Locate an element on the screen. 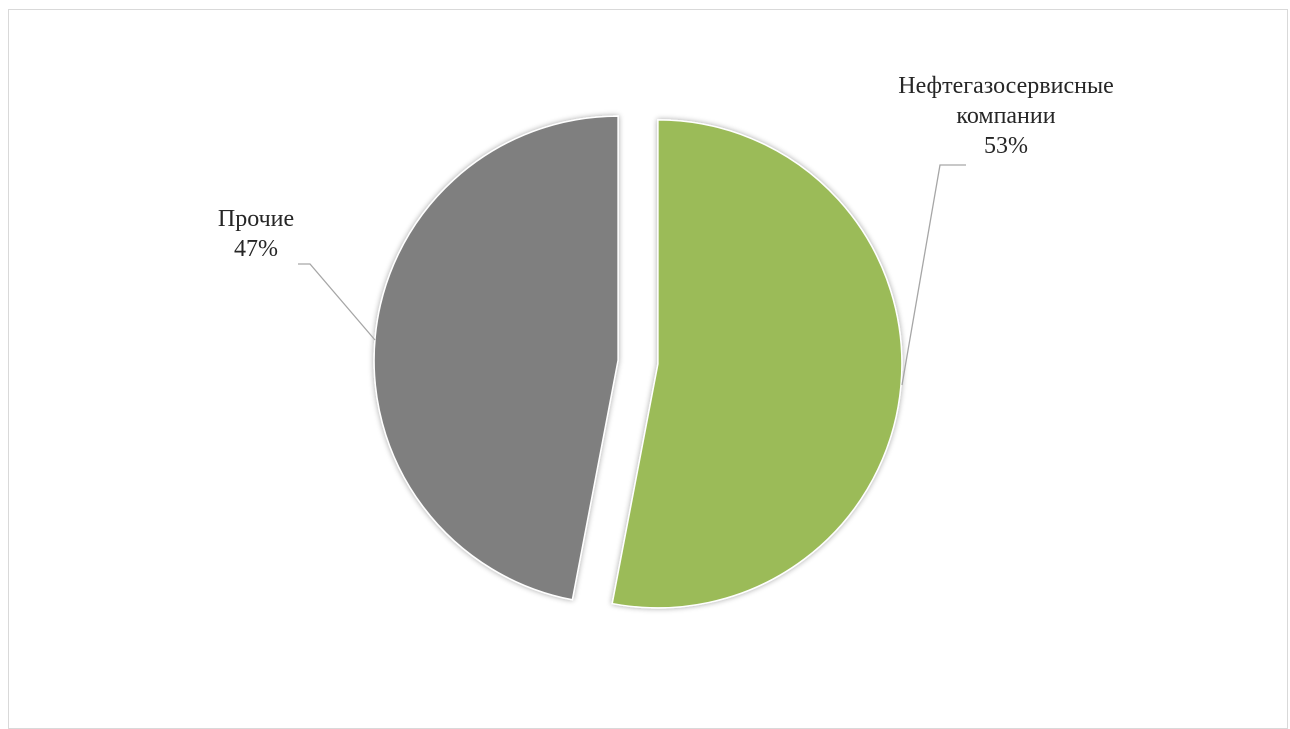 The image size is (1290, 729). data-label-name-1: Прочие is located at coordinates (256, 219).